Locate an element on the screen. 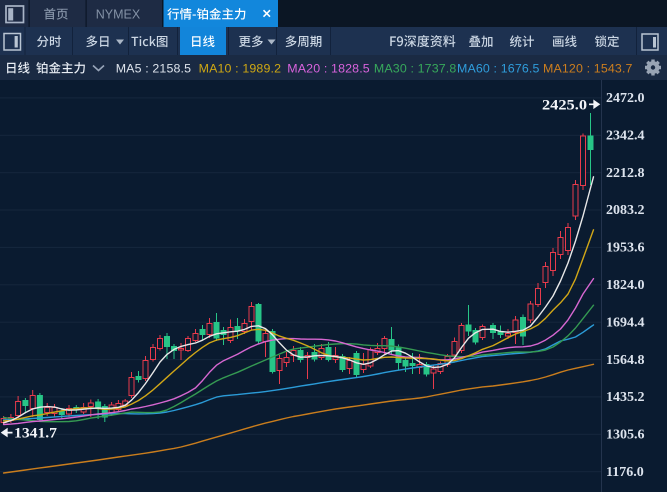  svg-text: 1176.0 is located at coordinates (625, 472).